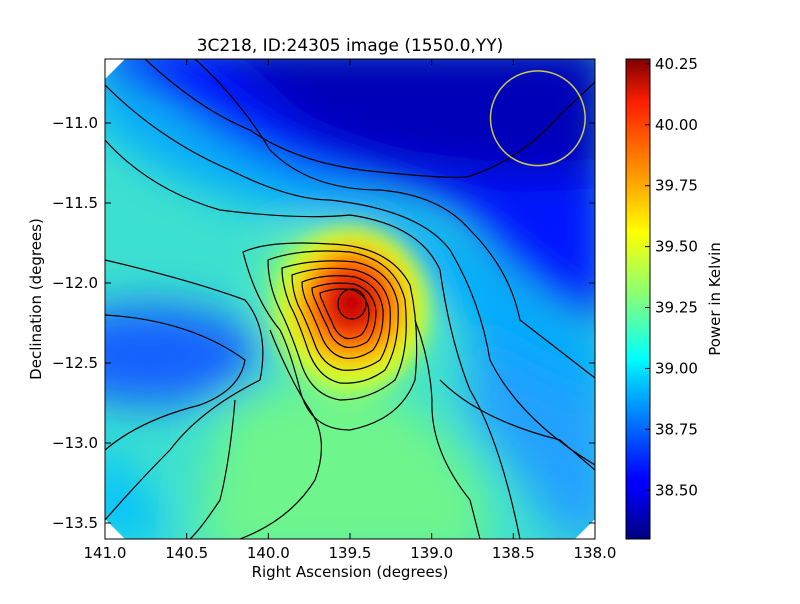 The width and height of the screenshot is (800, 604). I want to click on x-tick-label: 139.0, so click(431, 553).